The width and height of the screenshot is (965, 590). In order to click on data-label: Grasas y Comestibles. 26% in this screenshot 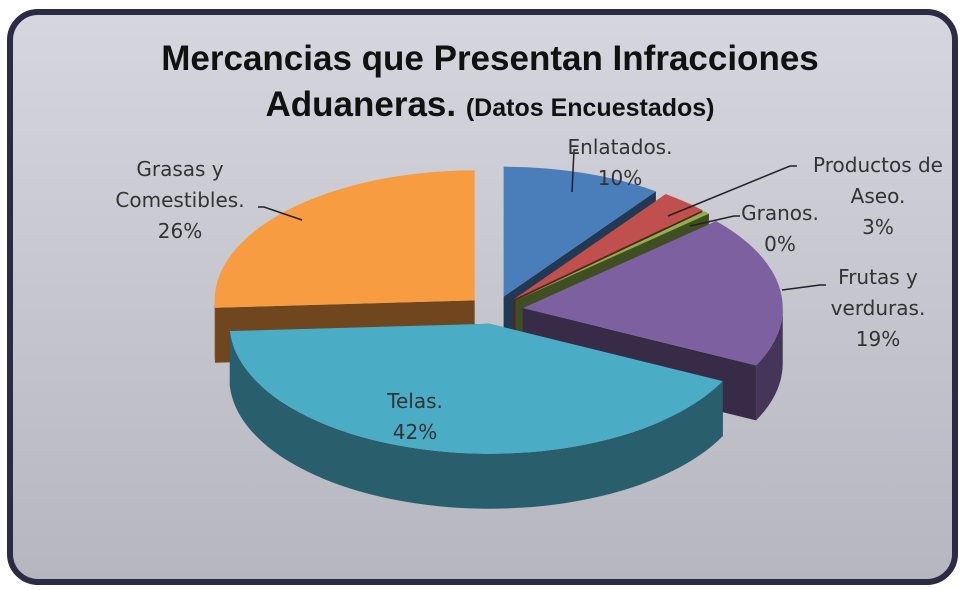, I will do `click(180, 200)`.